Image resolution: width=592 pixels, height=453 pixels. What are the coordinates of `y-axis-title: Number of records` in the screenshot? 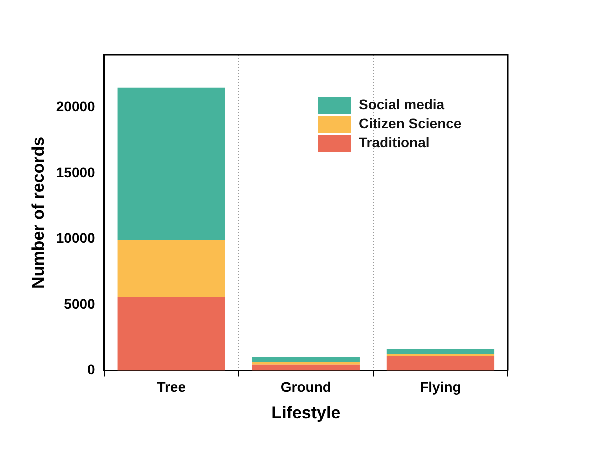 It's located at (38, 212).